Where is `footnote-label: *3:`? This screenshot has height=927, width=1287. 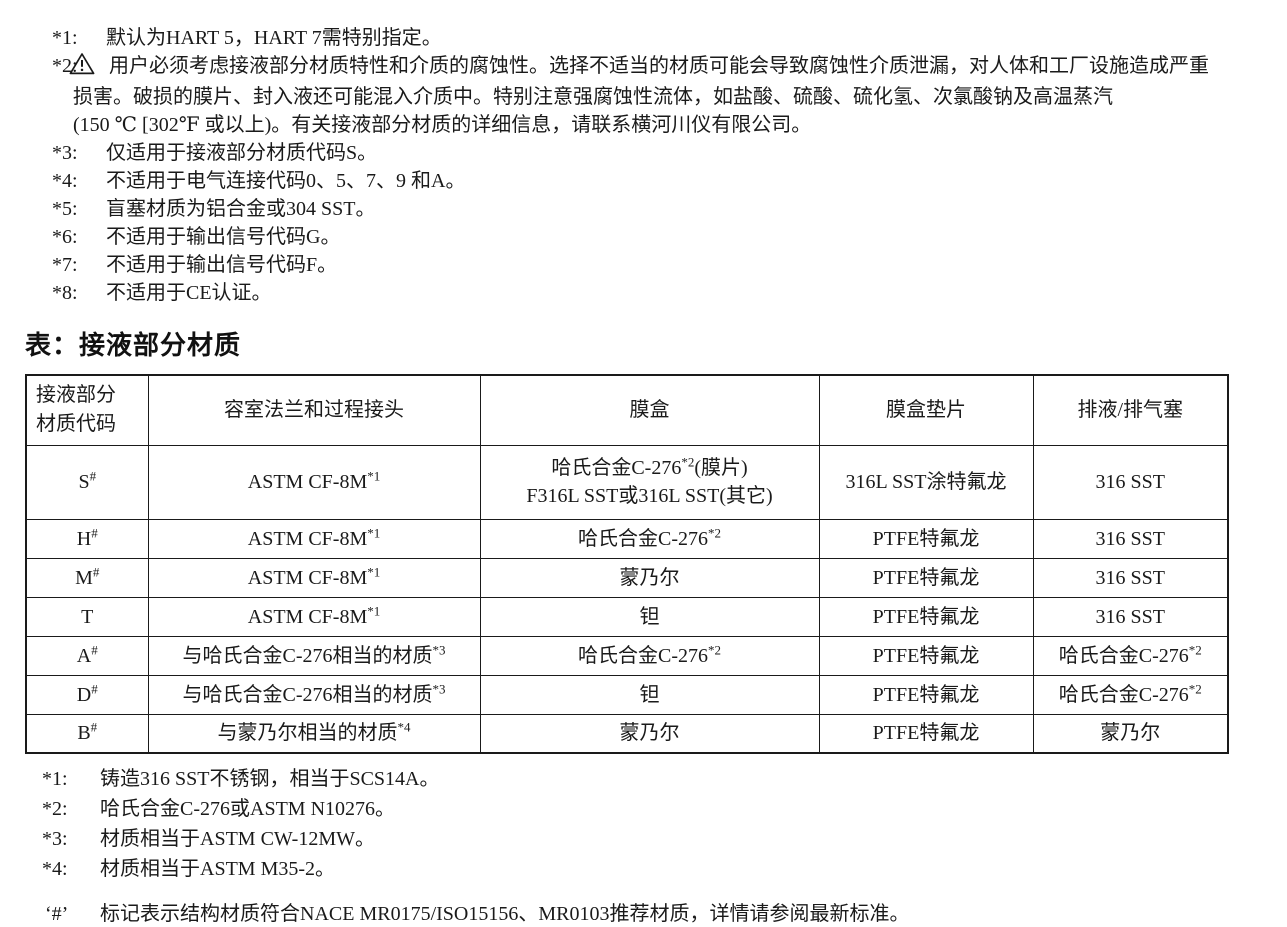
footnote-label: *3: is located at coordinates (55, 839).